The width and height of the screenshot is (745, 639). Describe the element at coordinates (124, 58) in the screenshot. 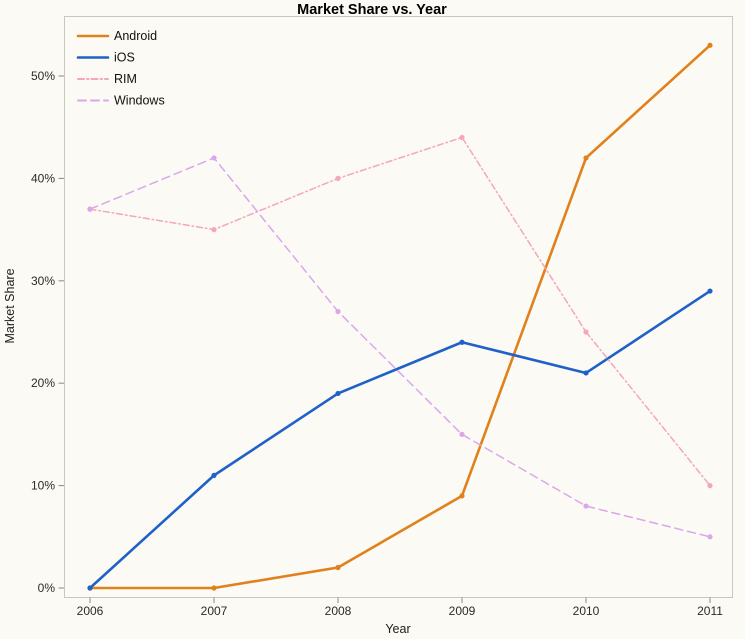

I see `legend-label-ios: iOS` at that location.